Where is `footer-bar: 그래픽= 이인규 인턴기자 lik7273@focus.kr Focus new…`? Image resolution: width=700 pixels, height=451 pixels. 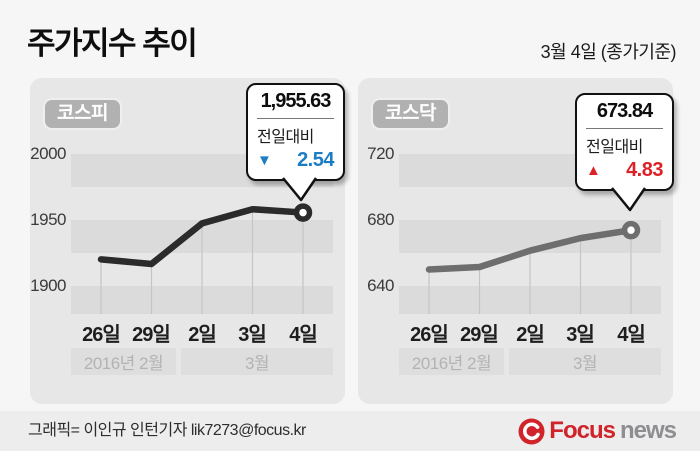
footer-bar: 그래픽= 이인규 인턴기자 lik7273@focus.kr Focus new… is located at coordinates (350, 431).